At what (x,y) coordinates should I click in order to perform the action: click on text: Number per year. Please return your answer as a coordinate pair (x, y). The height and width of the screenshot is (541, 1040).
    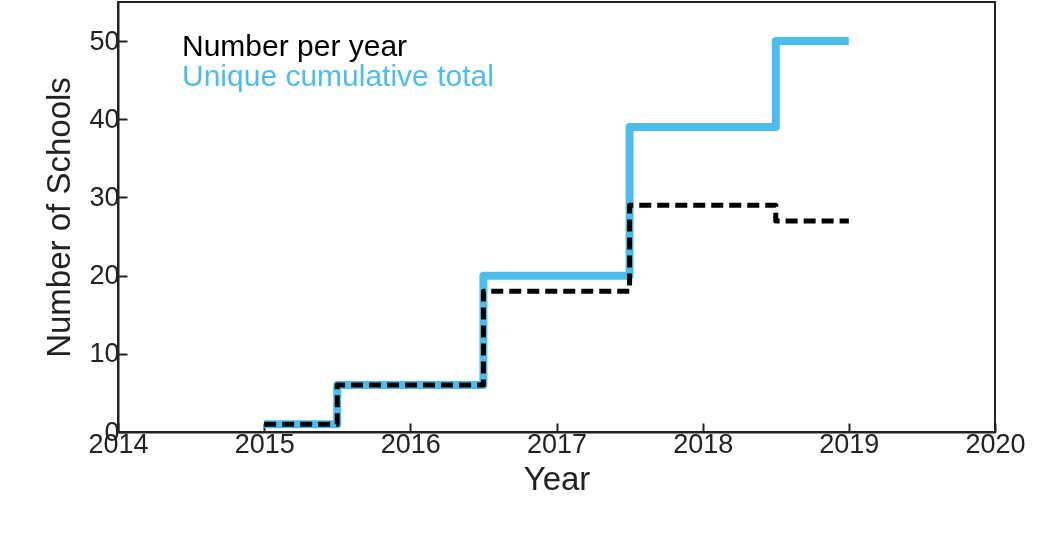
    Looking at the image, I should click on (295, 45).